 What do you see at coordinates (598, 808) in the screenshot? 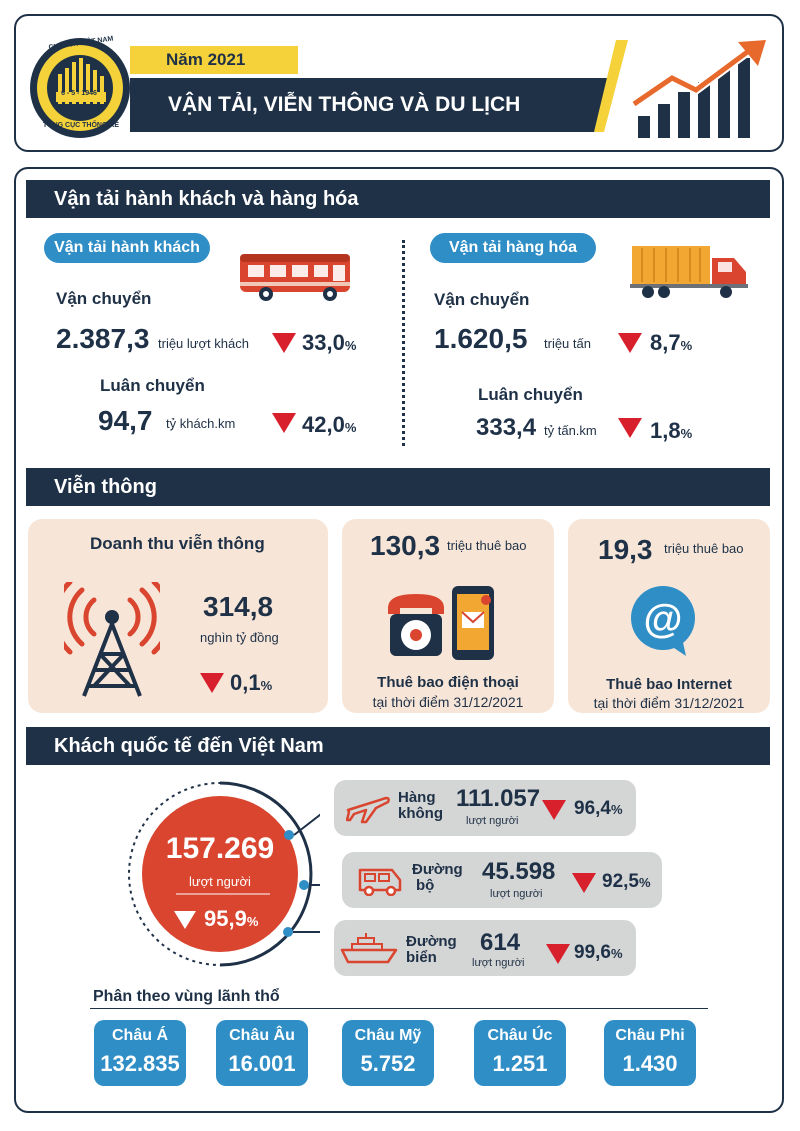
I see `route-air-change: 96,4%` at bounding box center [598, 808].